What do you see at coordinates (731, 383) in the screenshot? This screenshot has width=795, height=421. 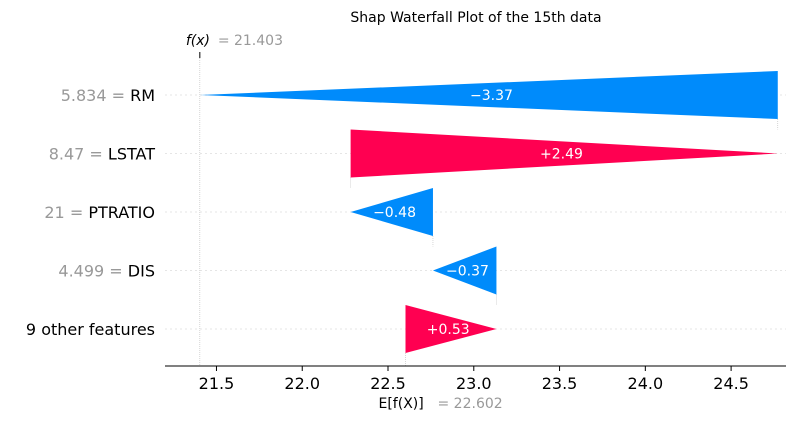 I see `x-tick-label: 24.5` at bounding box center [731, 383].